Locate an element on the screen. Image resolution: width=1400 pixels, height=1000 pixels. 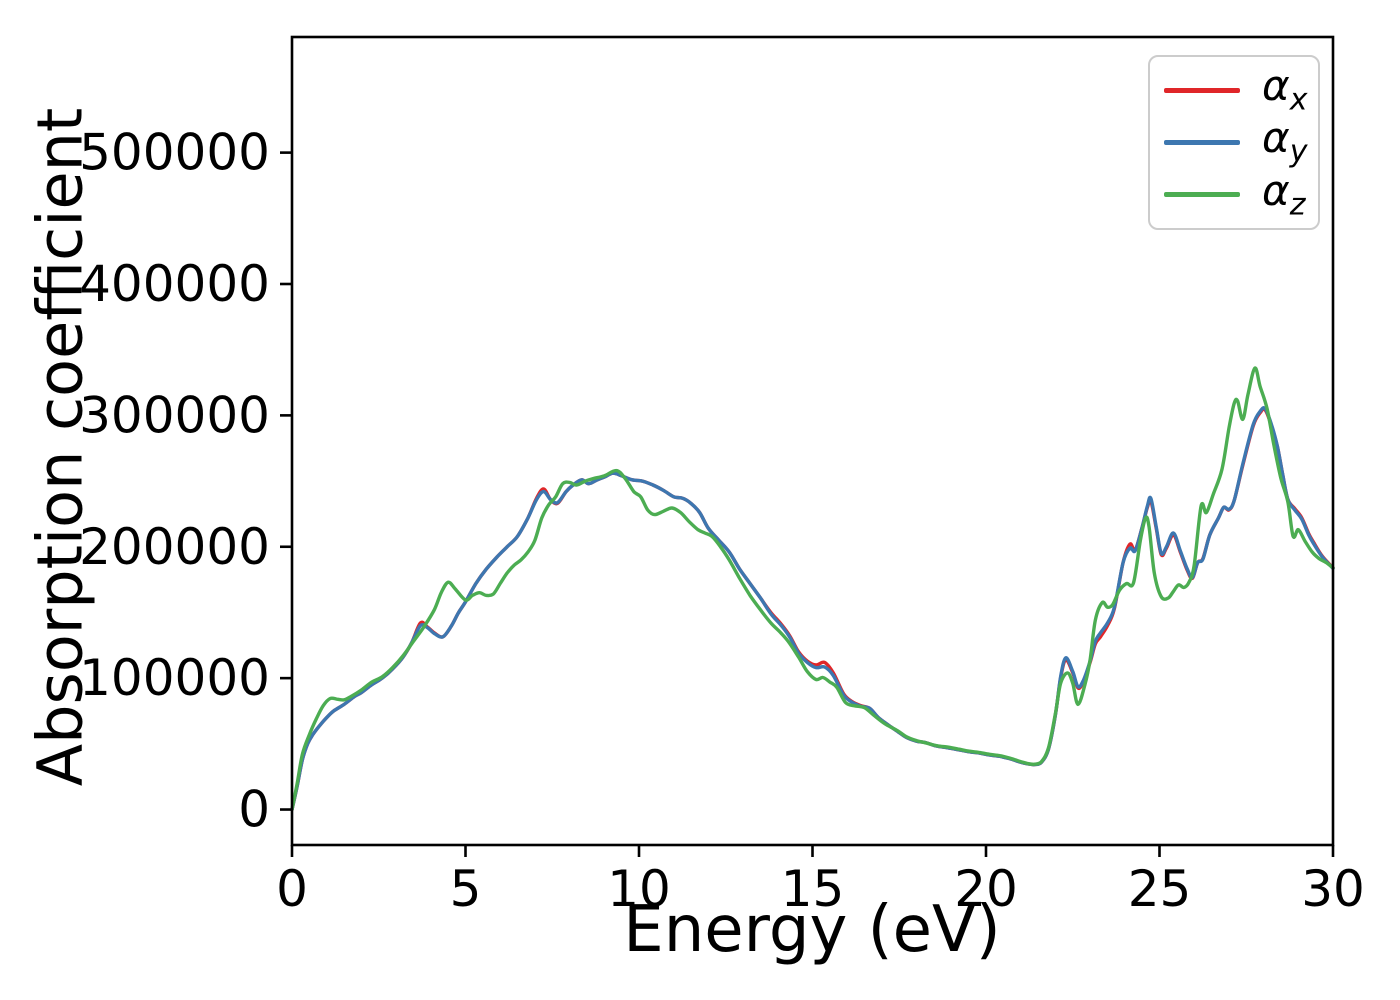
legend-symbol-alpha-x: α is located at coordinates (1276, 85).